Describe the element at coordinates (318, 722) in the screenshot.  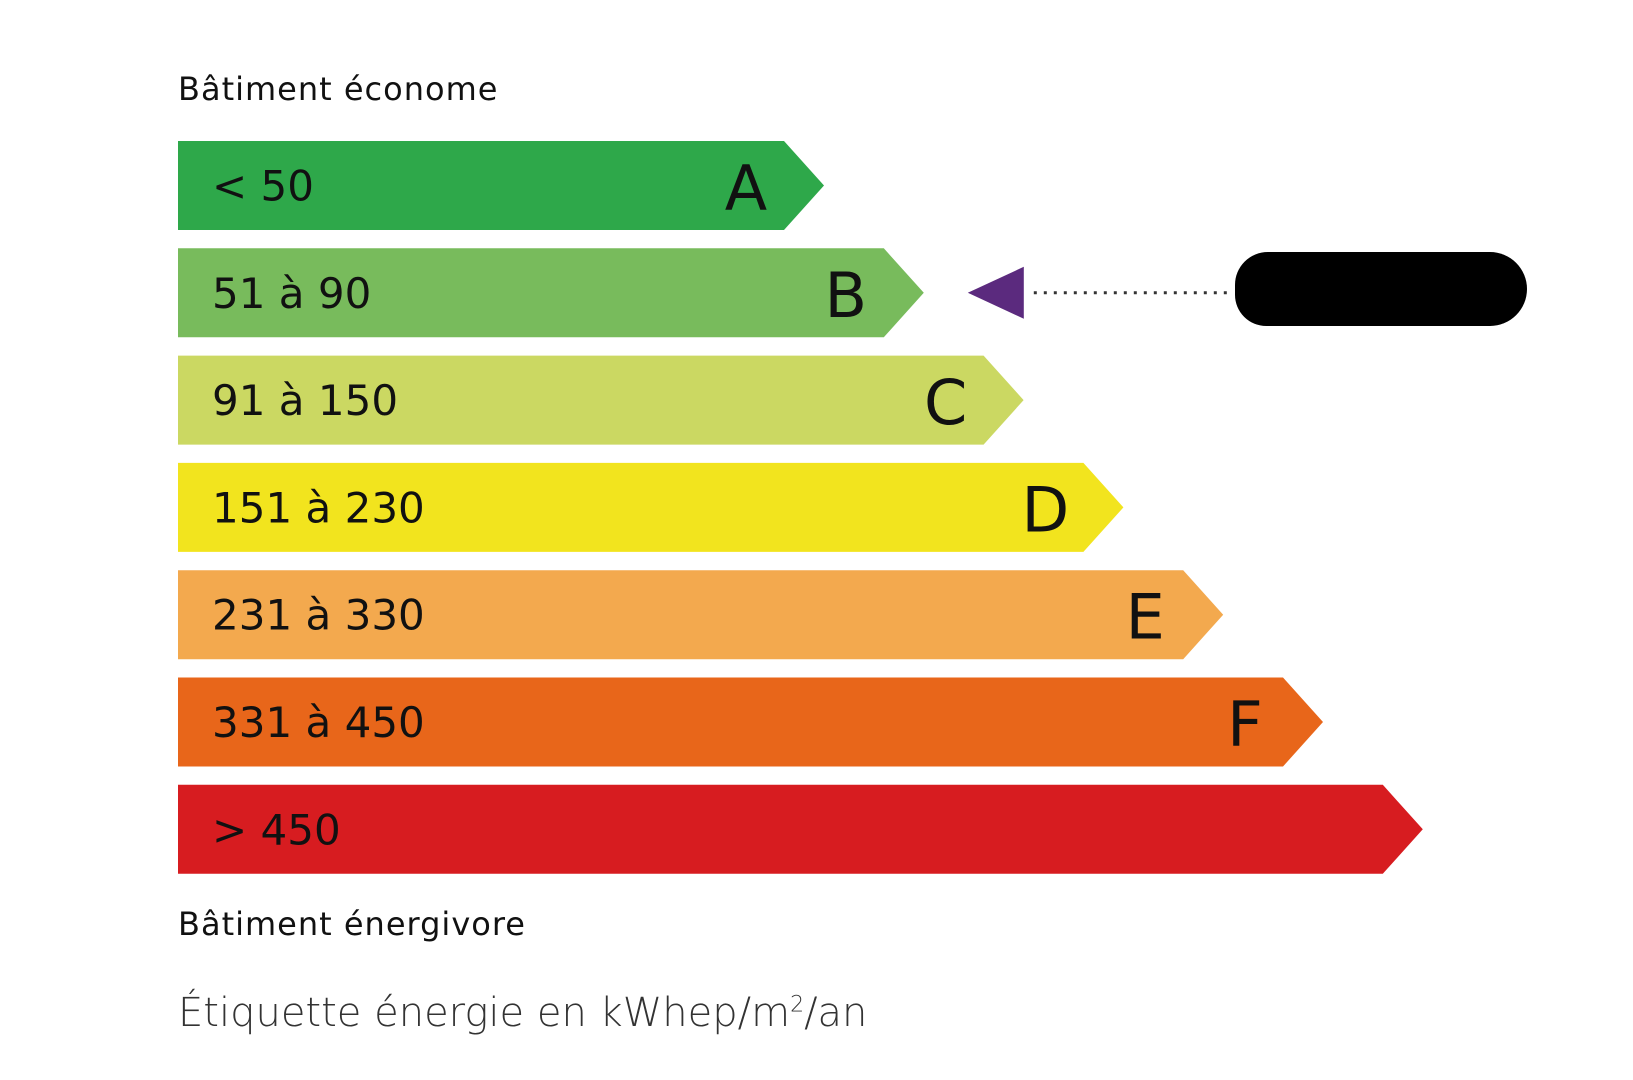
I see `range-label-F: 331 à 450` at that location.